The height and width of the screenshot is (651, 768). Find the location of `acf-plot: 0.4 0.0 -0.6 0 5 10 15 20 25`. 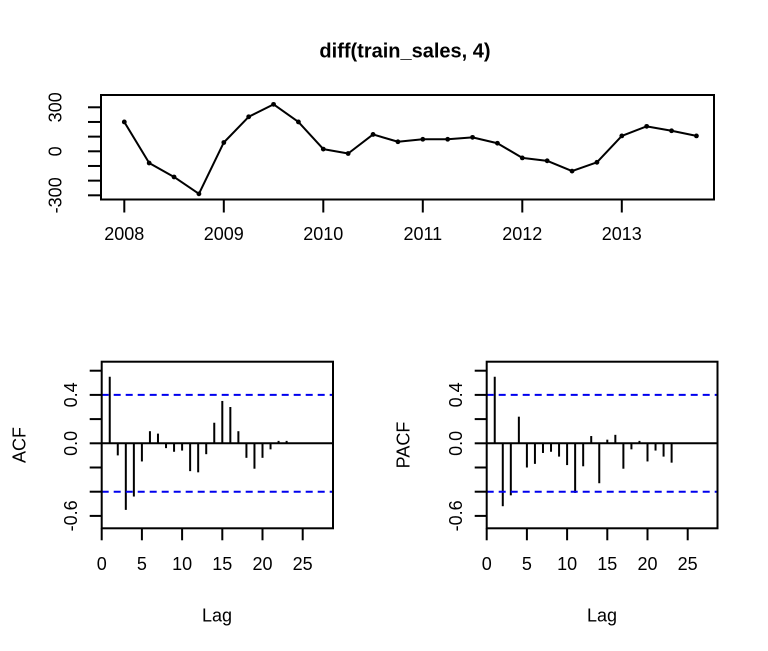

acf-plot: 0.4 0.0 -0.6 0 5 10 15 20 25 is located at coordinates (197, 467).